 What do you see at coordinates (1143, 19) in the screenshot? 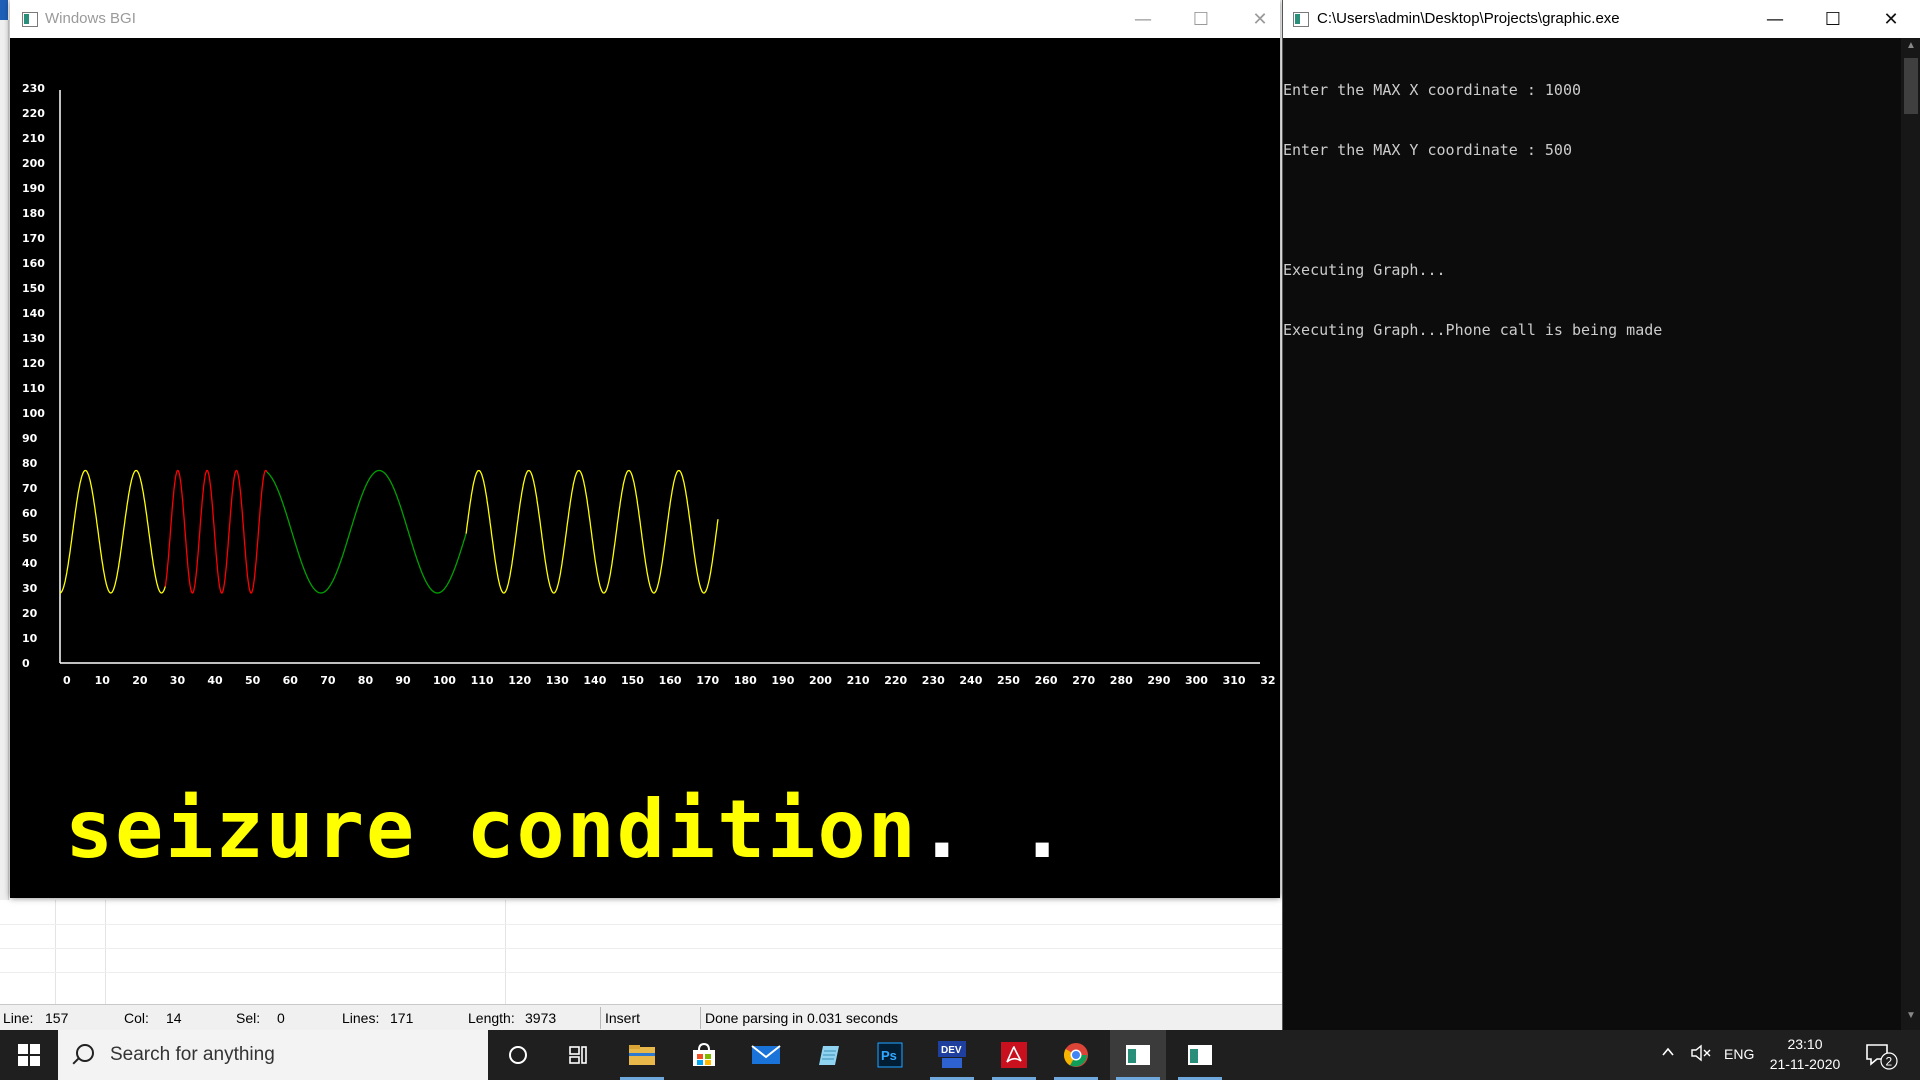
I see `bgi-minimize-button: —` at bounding box center [1143, 19].